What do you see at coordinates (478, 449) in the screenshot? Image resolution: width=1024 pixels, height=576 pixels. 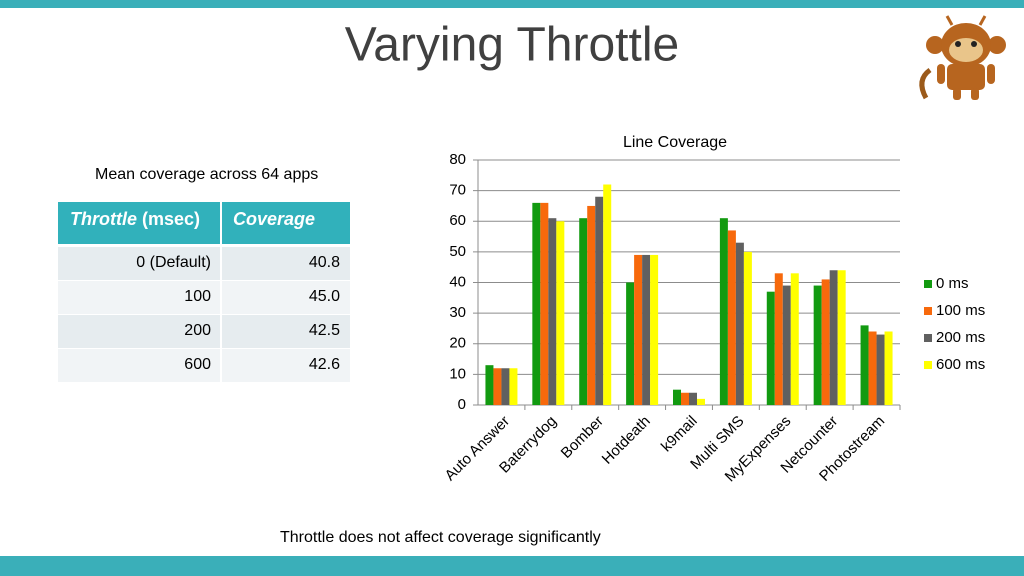 I see `x-tick-label: Auto Answer` at bounding box center [478, 449].